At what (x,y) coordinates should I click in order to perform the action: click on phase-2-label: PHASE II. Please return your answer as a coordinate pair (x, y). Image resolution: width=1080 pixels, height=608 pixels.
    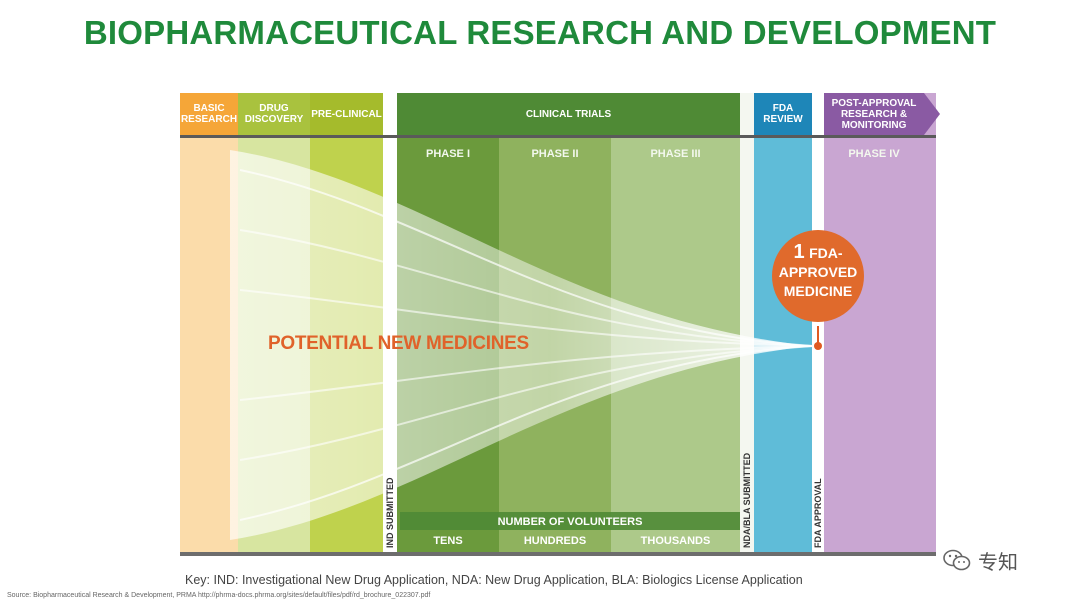
    Looking at the image, I should click on (555, 154).